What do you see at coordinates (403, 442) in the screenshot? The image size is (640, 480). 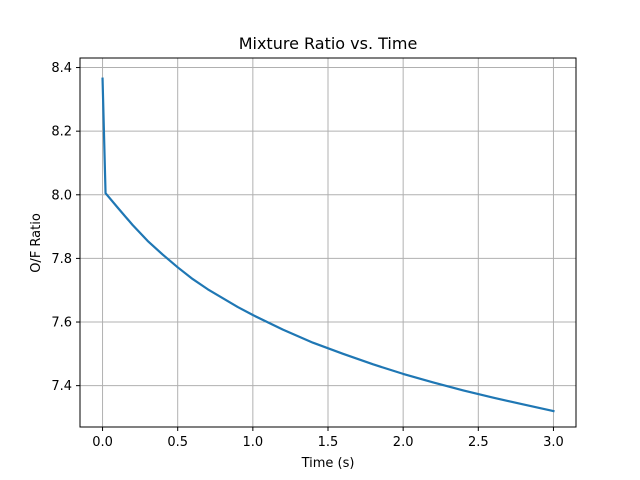 I see `x-tick-label: 2.0` at bounding box center [403, 442].